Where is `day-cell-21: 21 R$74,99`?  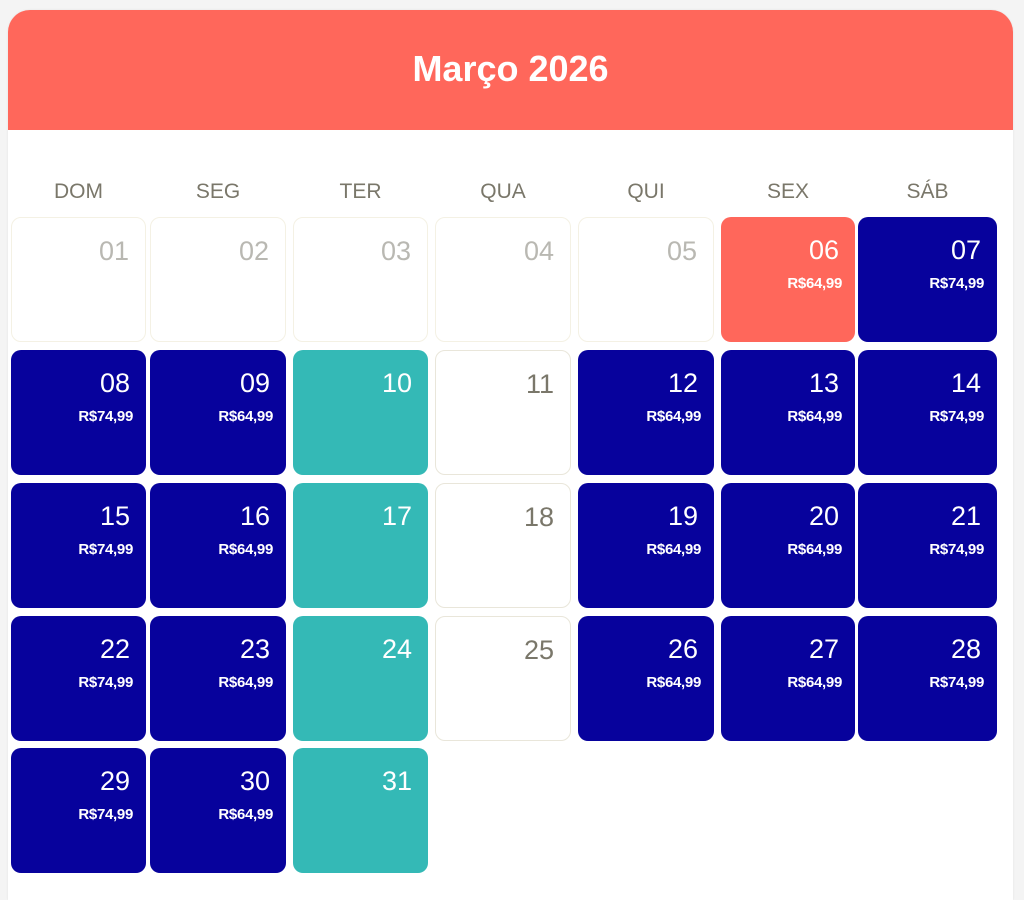
day-cell-21: 21 R$74,99 is located at coordinates (927, 545).